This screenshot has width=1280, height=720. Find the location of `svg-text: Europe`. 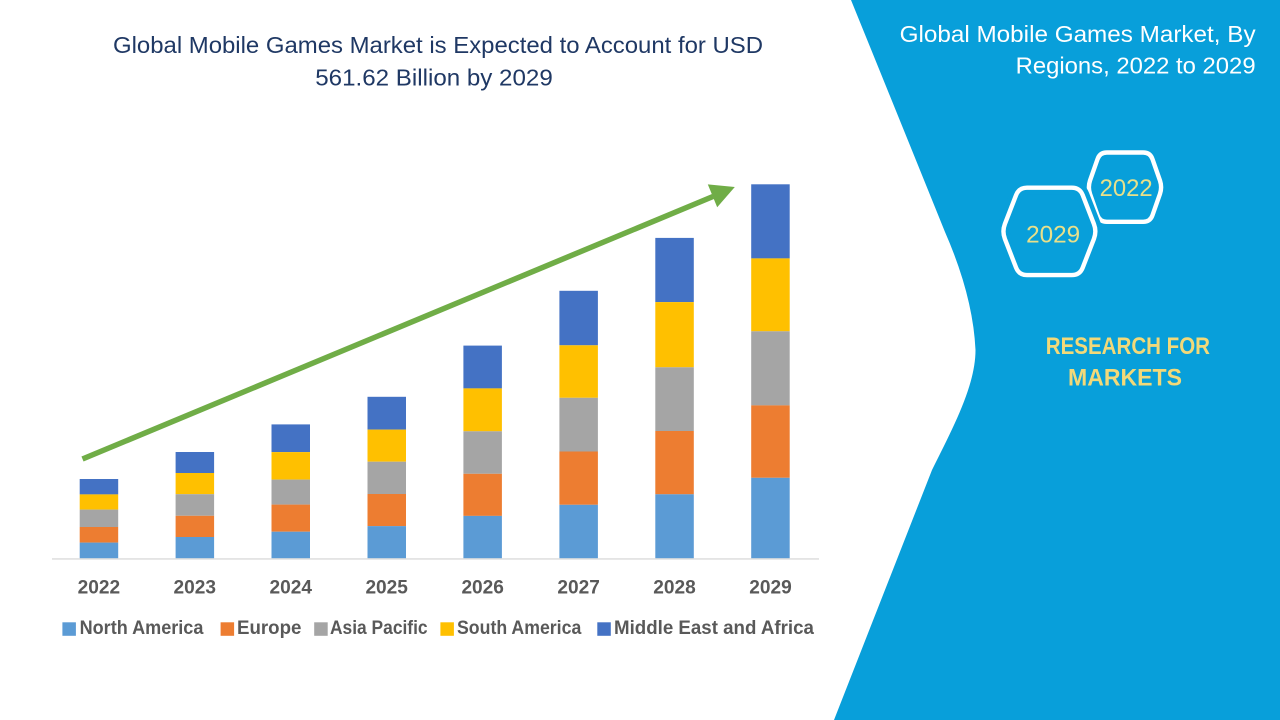

svg-text: Europe is located at coordinates (269, 628).